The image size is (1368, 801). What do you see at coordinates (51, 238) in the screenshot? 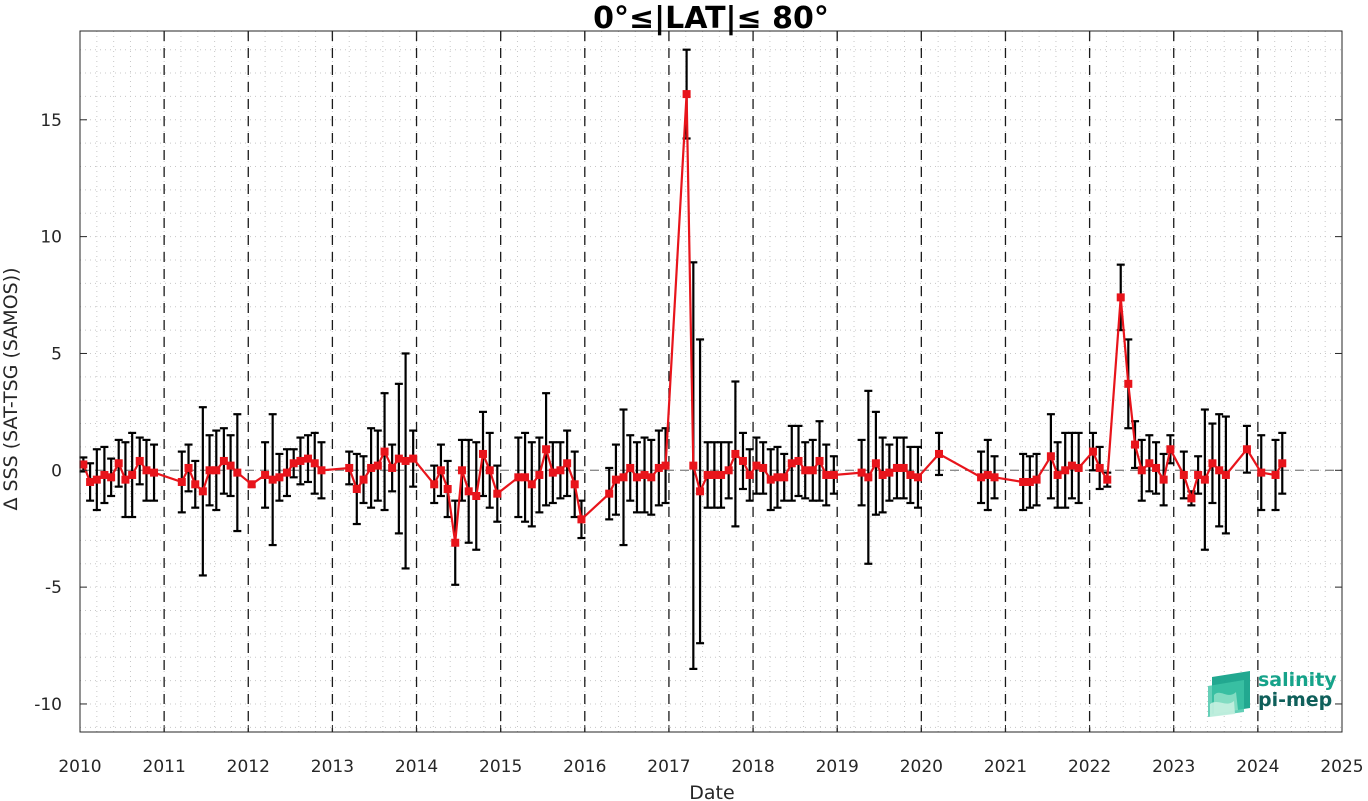
I see `y-tick-label: 10` at bounding box center [51, 238].